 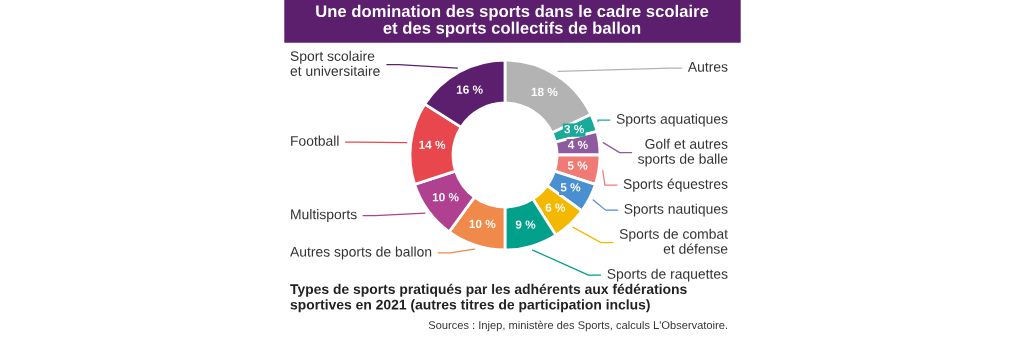 What do you see at coordinates (335, 63) in the screenshot?
I see `slice-label: Sport scolaire et universitaire` at bounding box center [335, 63].